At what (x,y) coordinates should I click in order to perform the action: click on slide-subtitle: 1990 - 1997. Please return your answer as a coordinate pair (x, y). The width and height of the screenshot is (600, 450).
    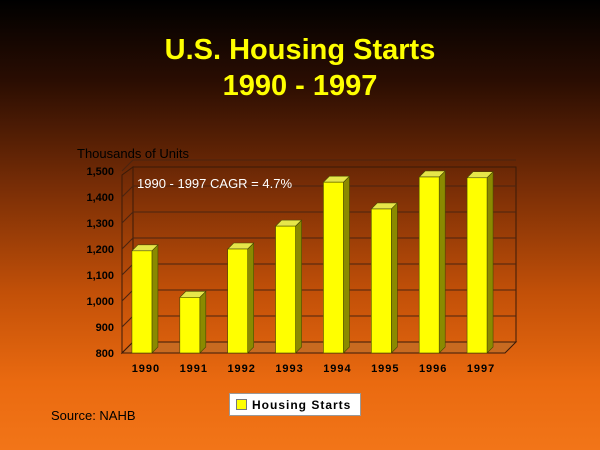
    Looking at the image, I should click on (300, 86).